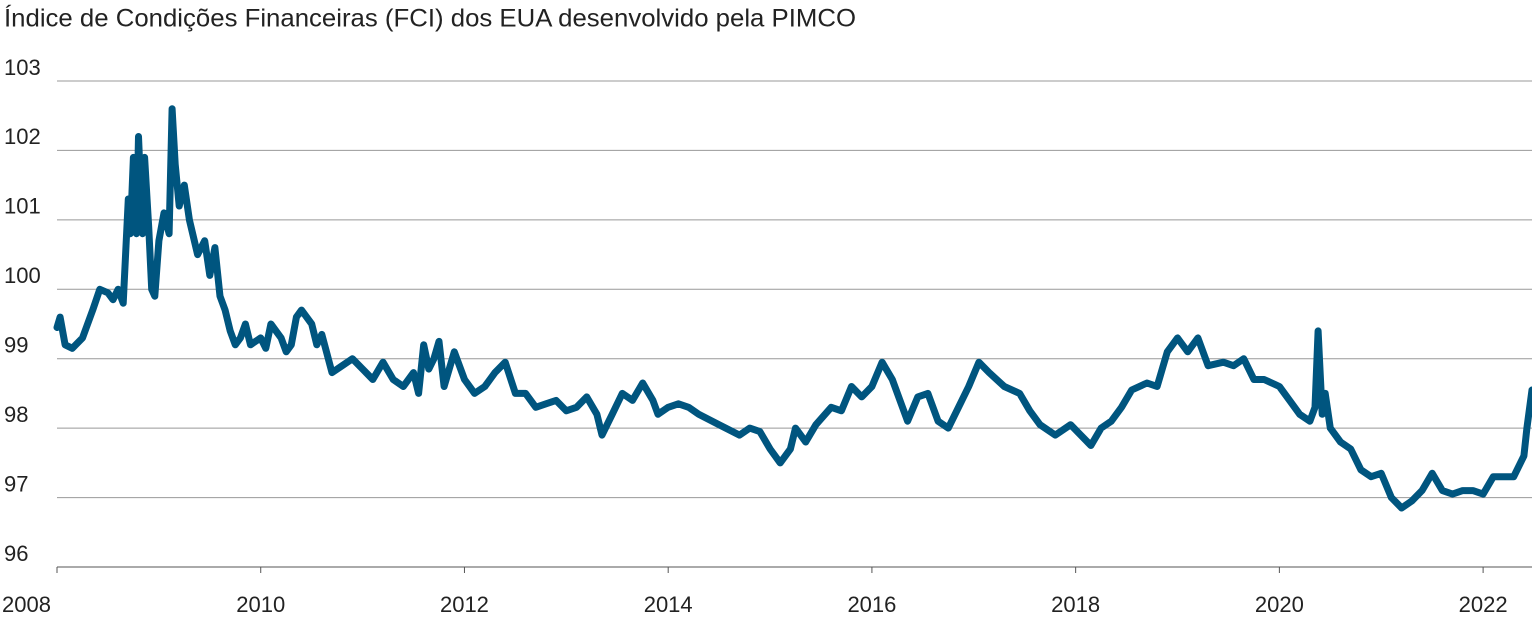 This screenshot has height=620, width=1532. What do you see at coordinates (16, 483) in the screenshot?
I see `y-tick-label: 97` at bounding box center [16, 483].